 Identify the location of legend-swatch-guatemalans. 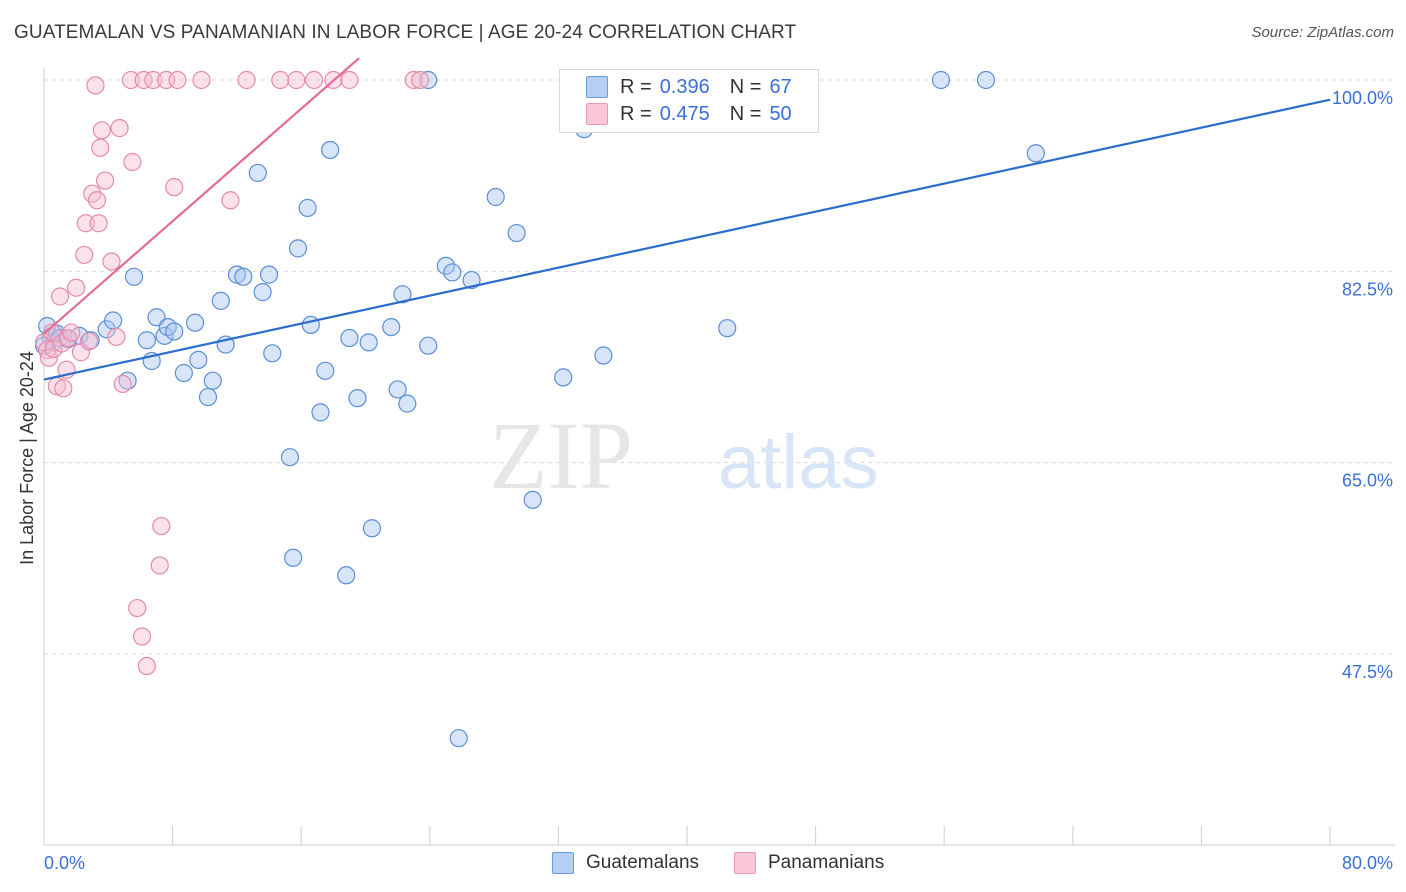
(597, 87).